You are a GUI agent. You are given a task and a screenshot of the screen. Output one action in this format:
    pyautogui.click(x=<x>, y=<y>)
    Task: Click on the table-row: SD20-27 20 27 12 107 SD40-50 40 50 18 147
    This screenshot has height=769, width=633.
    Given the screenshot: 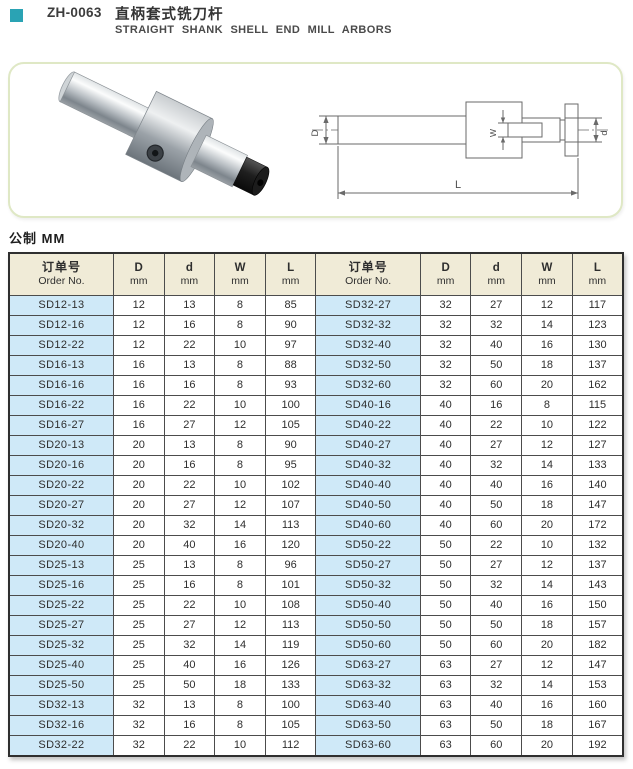 What is the action you would take?
    pyautogui.click(x=316, y=505)
    